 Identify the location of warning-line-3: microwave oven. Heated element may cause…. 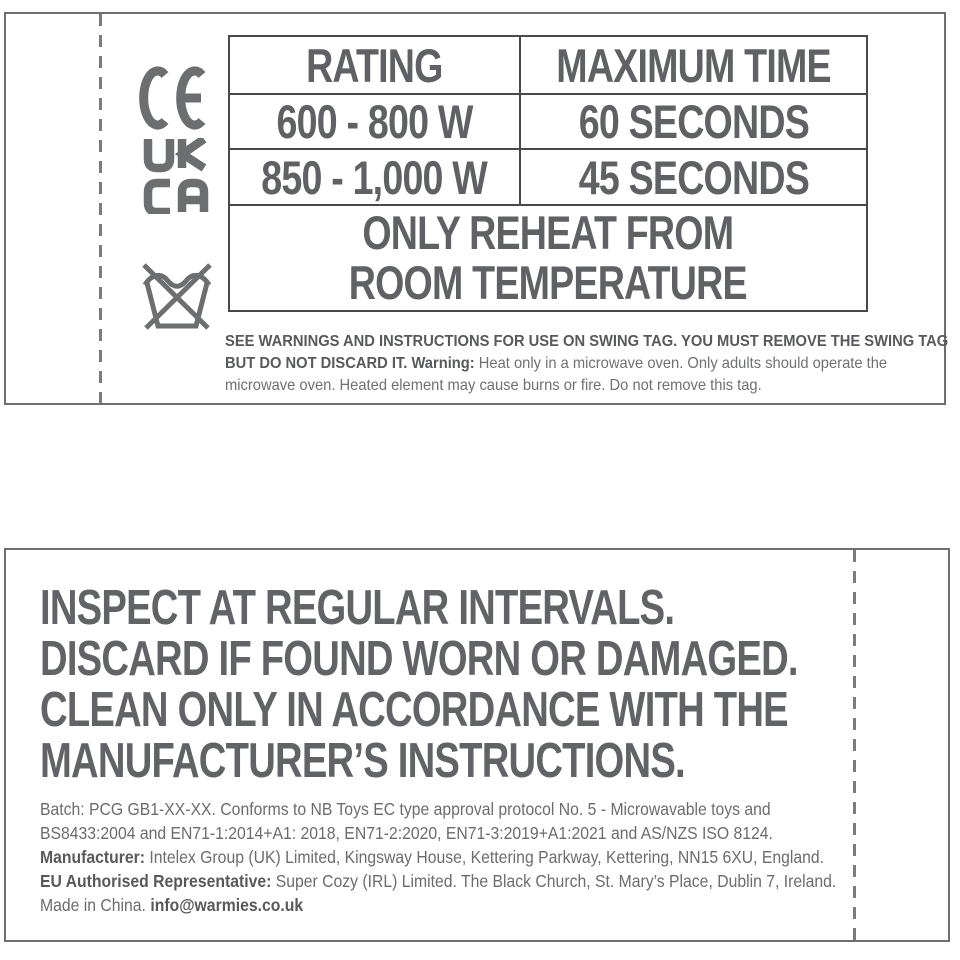
(493, 385).